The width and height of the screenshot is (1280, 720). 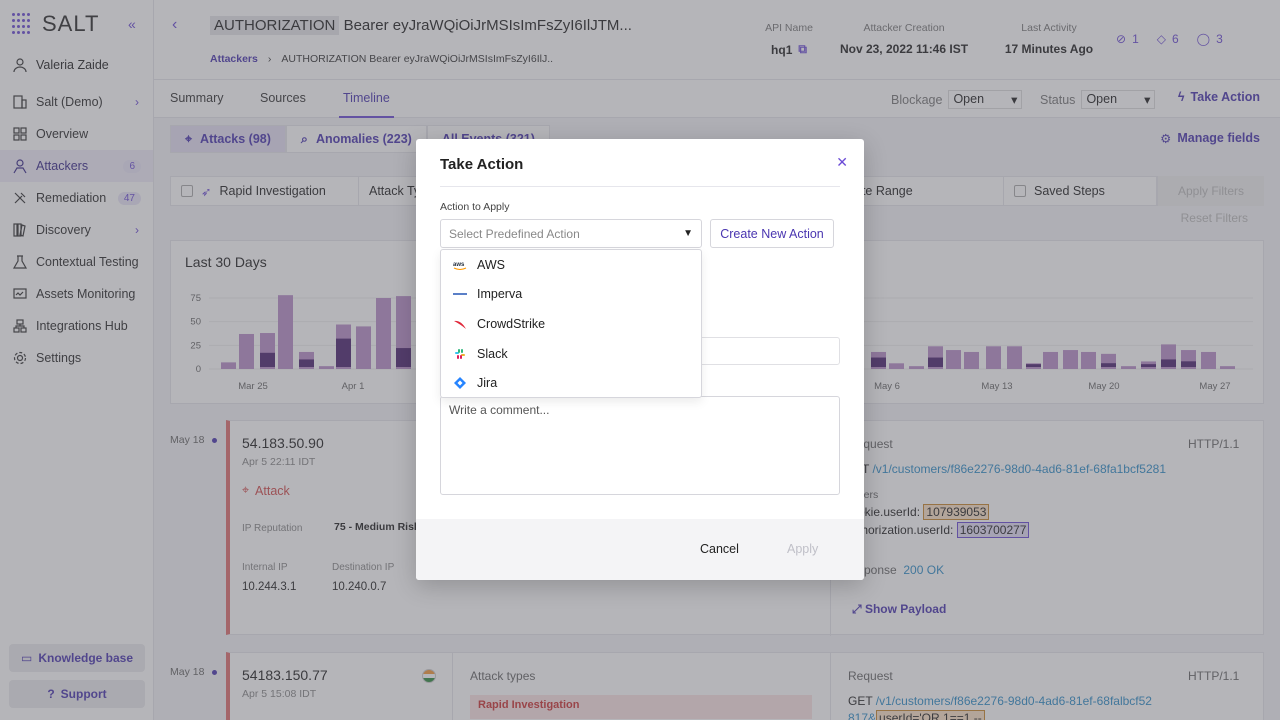 I want to click on sidebar-item-integrations-hub: Integrations Hub, so click(x=76, y=326).